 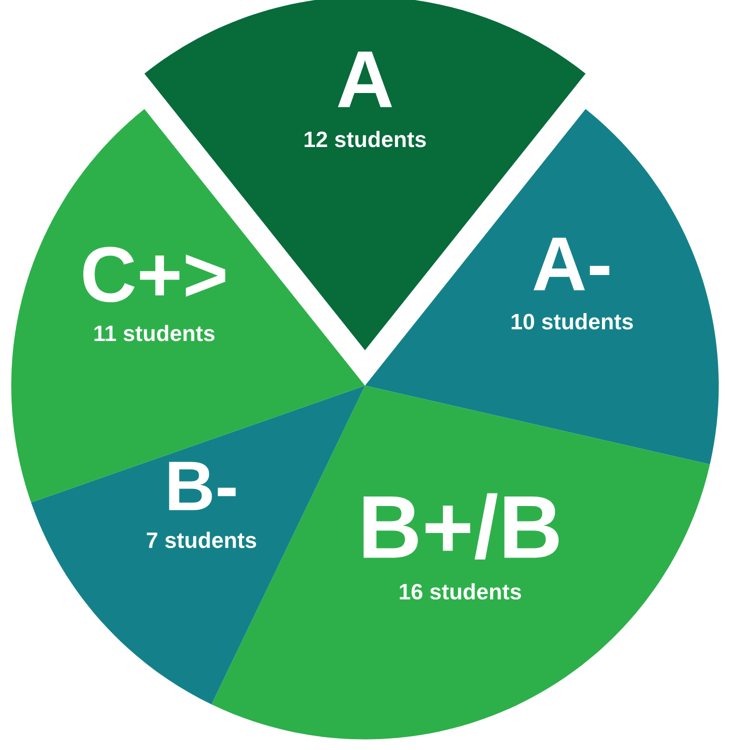 What do you see at coordinates (154, 333) in the screenshot?
I see `data-label: 11 students` at bounding box center [154, 333].